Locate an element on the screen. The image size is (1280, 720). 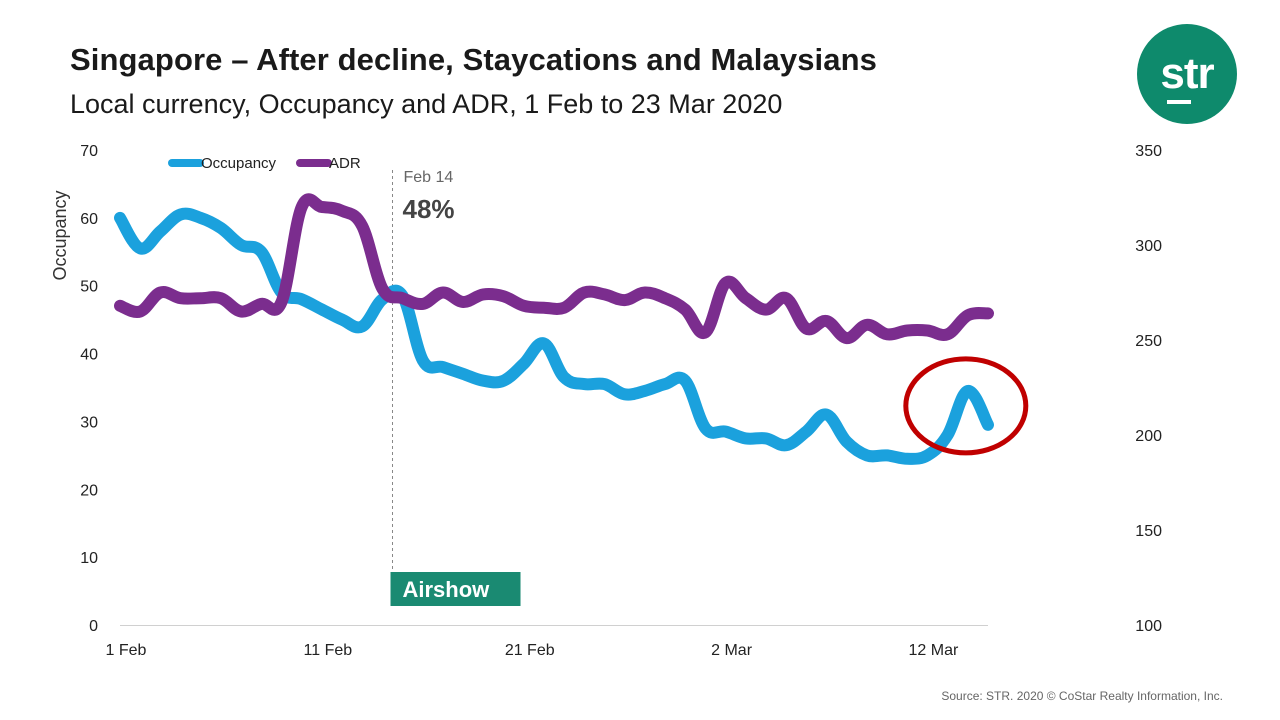
y-tick-label-left: 50 is located at coordinates (89, 287).